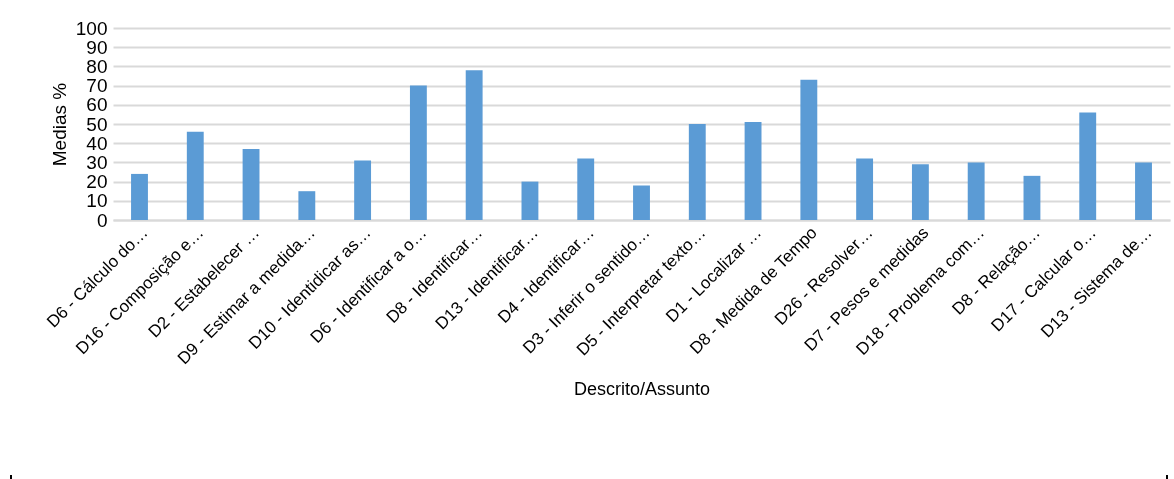  I want to click on y-tick-label: 50, so click(97, 124).